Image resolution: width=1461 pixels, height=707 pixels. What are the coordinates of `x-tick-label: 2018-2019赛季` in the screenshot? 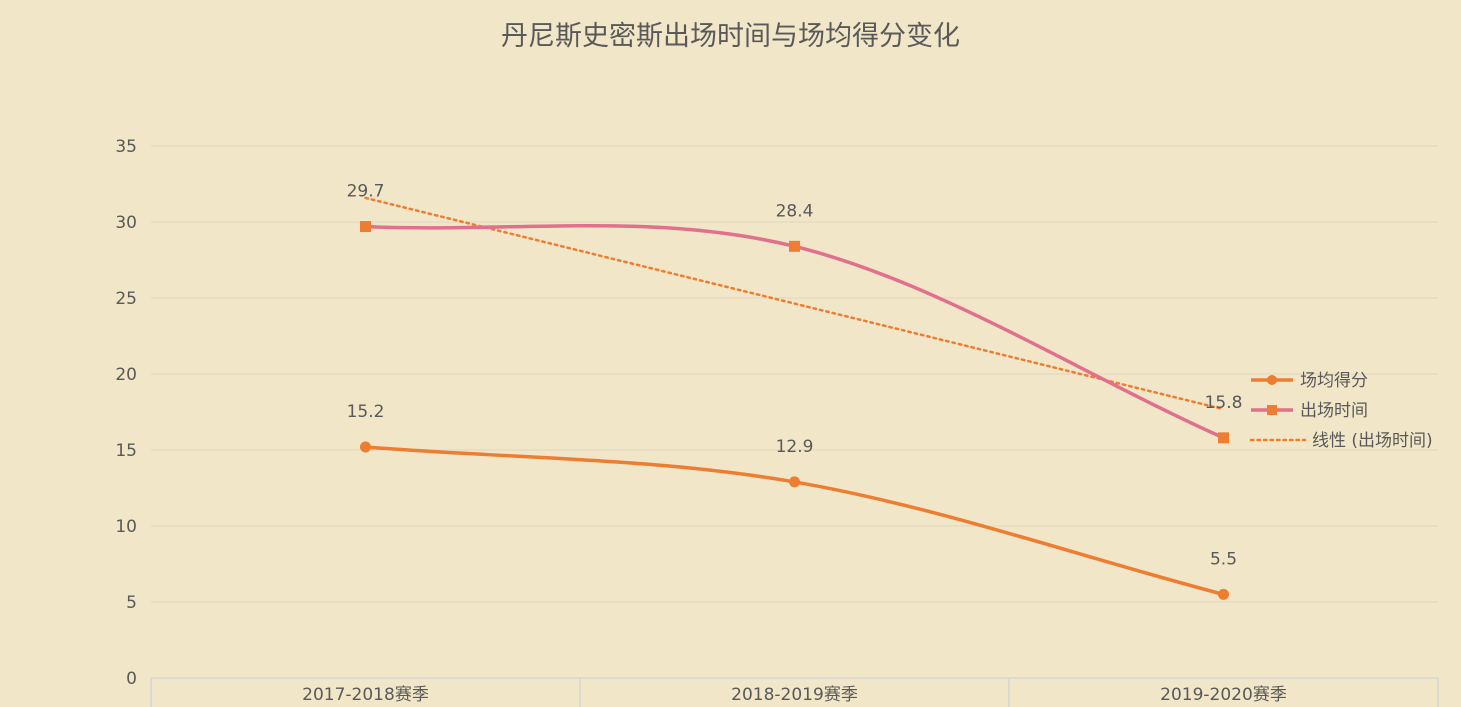 It's located at (794, 694).